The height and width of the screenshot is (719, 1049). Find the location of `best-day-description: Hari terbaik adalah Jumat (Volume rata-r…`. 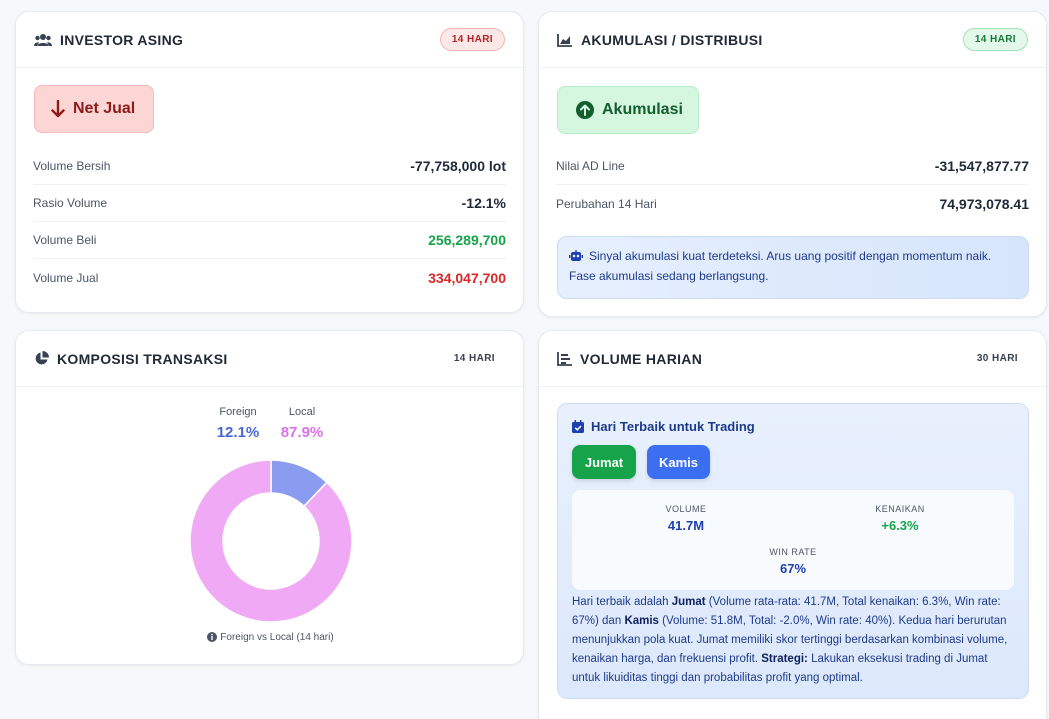

best-day-description: Hari terbaik adalah Jumat (Volume rata-r… is located at coordinates (790, 640).